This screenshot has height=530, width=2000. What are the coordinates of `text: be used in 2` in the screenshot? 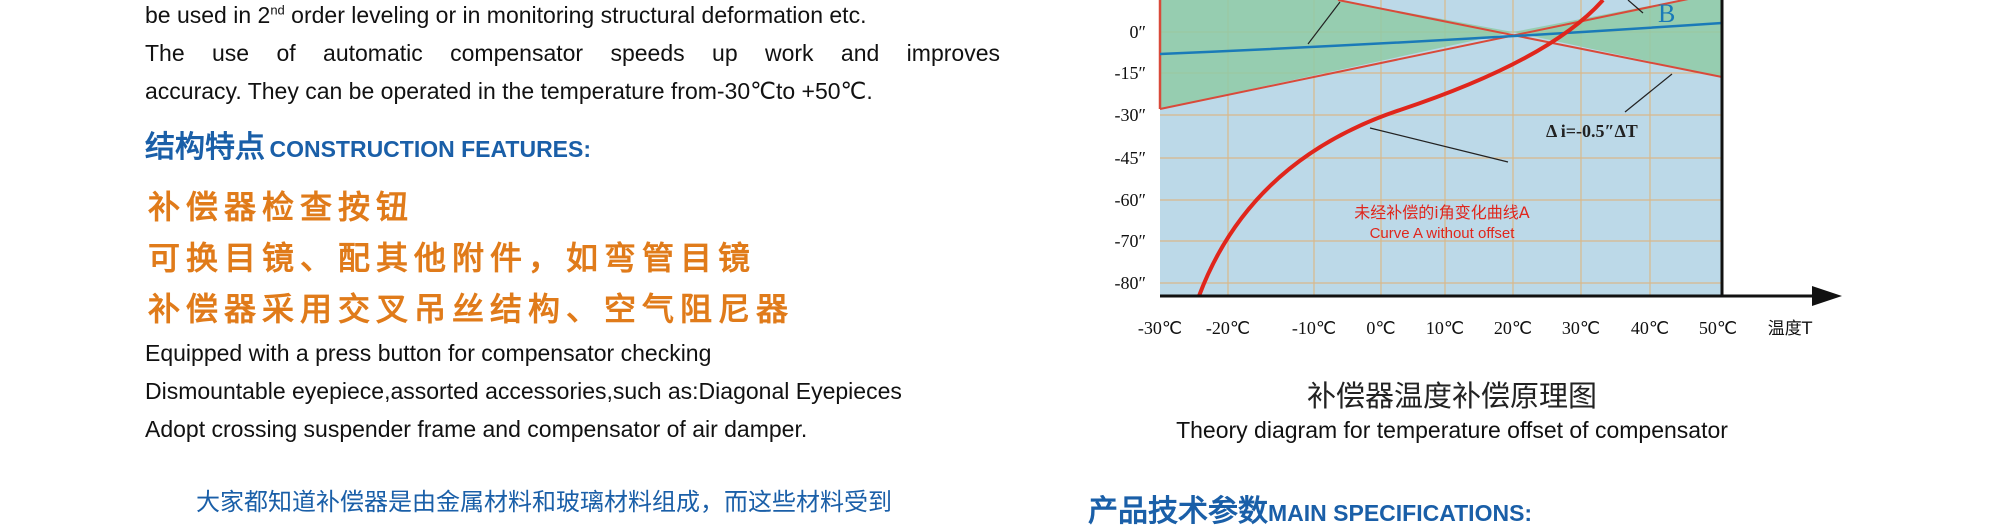 It's located at (208, 15).